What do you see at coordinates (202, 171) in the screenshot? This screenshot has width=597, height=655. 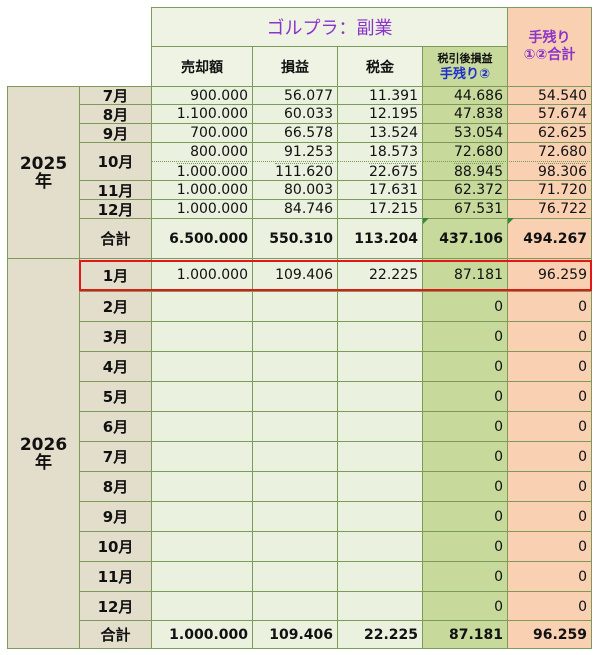 I see `row-year2025-4-sales: 1.000.000` at bounding box center [202, 171].